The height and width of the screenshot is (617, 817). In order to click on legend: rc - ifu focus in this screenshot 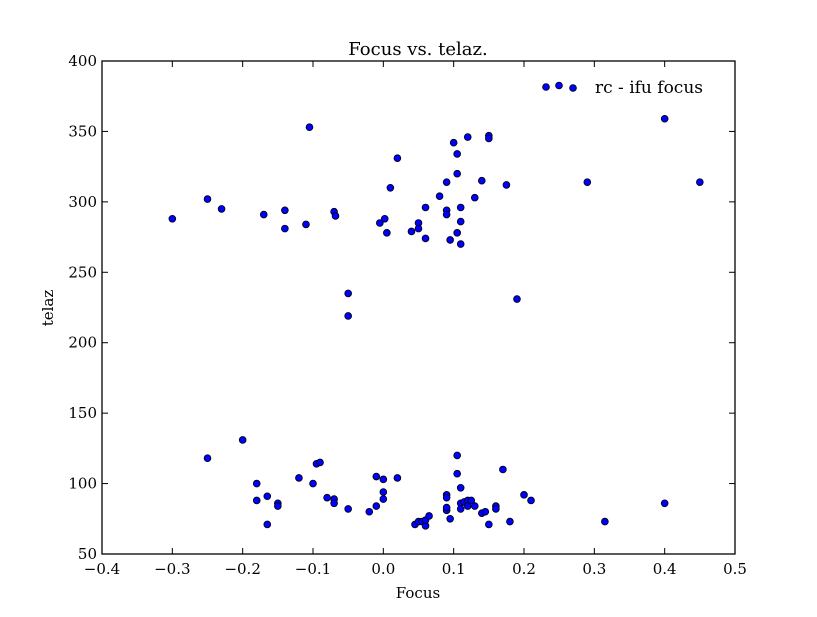, I will do `click(622, 88)`.